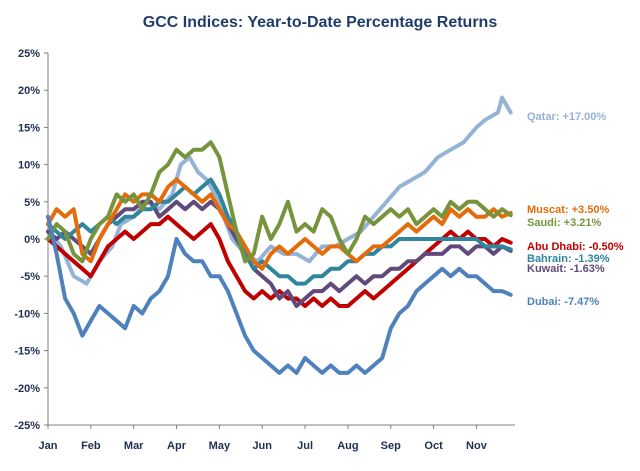 The image size is (640, 471). I want to click on x-tick-label: Apr, so click(177, 446).